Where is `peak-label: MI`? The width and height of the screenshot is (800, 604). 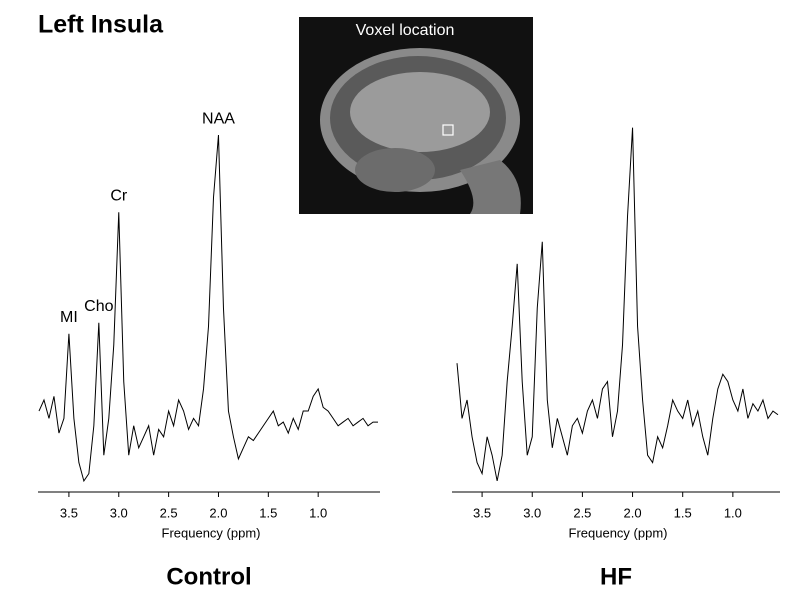
peak-label: MI is located at coordinates (69, 317).